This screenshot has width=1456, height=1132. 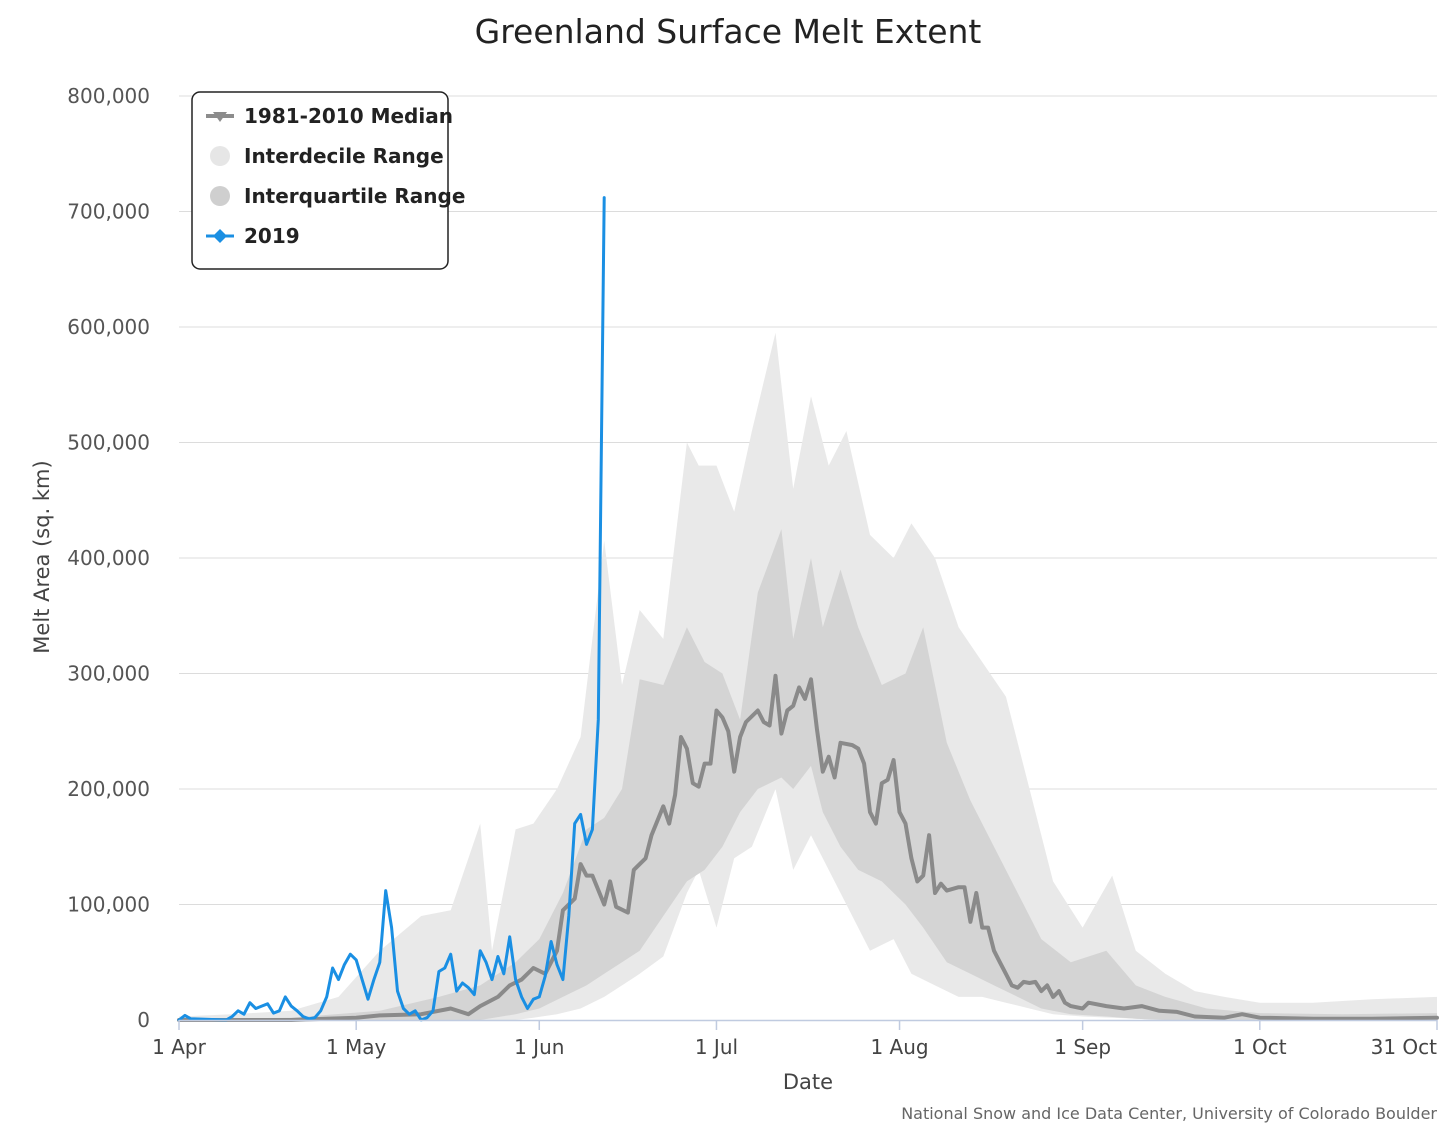 I want to click on chart-title: Greenland Surface Melt Extent, so click(x=728, y=31).